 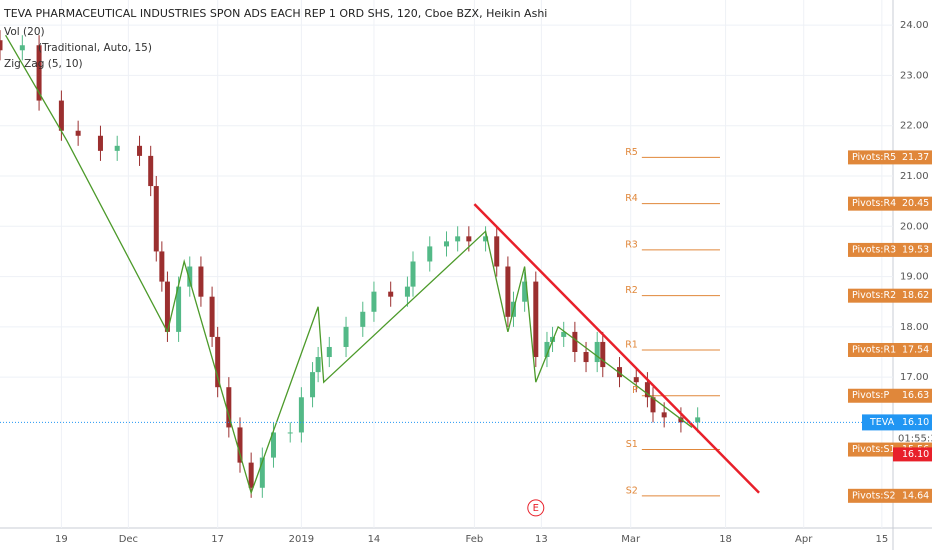 What do you see at coordinates (915, 454) in the screenshot?
I see `close-label: 16.10` at bounding box center [915, 454].